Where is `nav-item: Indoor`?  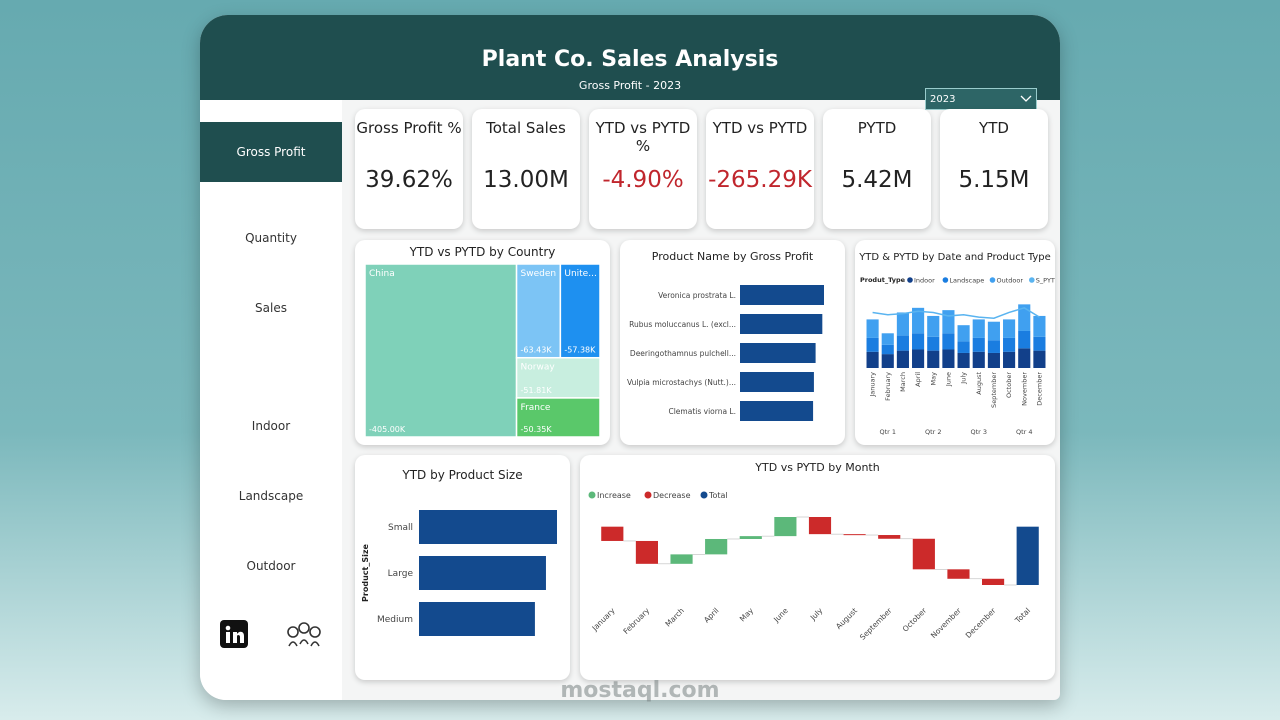
nav-item: Indoor is located at coordinates (271, 426).